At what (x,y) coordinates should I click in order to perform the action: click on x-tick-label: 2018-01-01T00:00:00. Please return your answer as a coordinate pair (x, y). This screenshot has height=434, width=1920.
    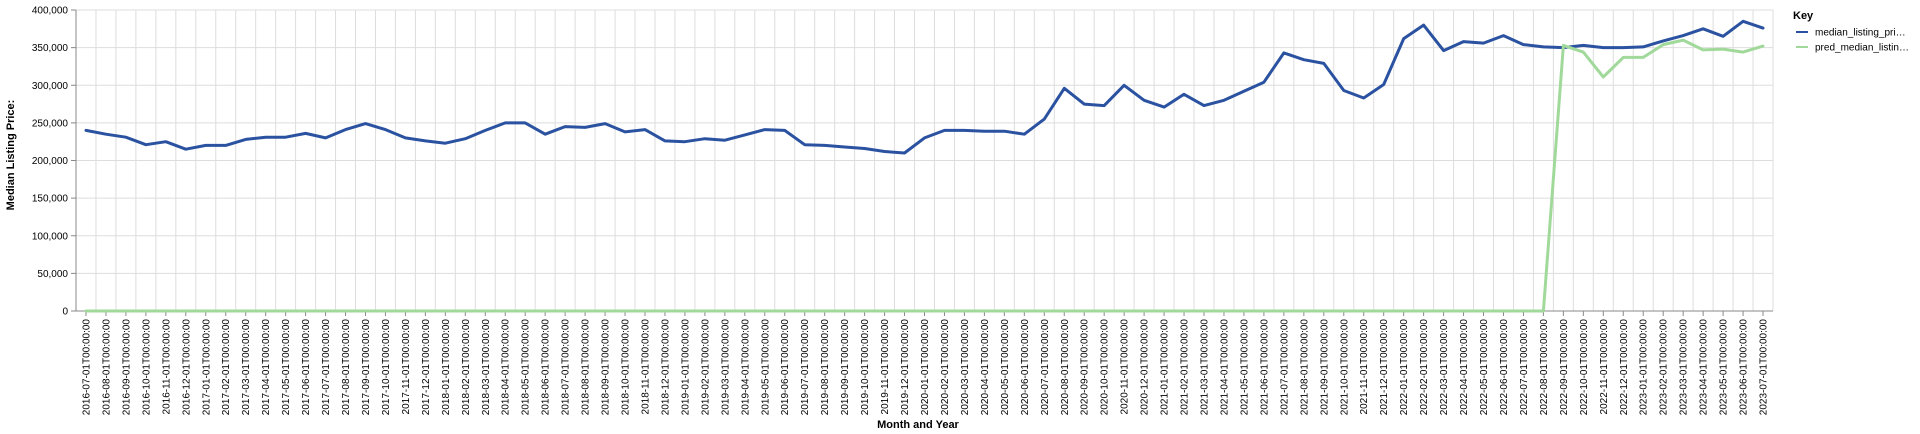
    Looking at the image, I should click on (446, 367).